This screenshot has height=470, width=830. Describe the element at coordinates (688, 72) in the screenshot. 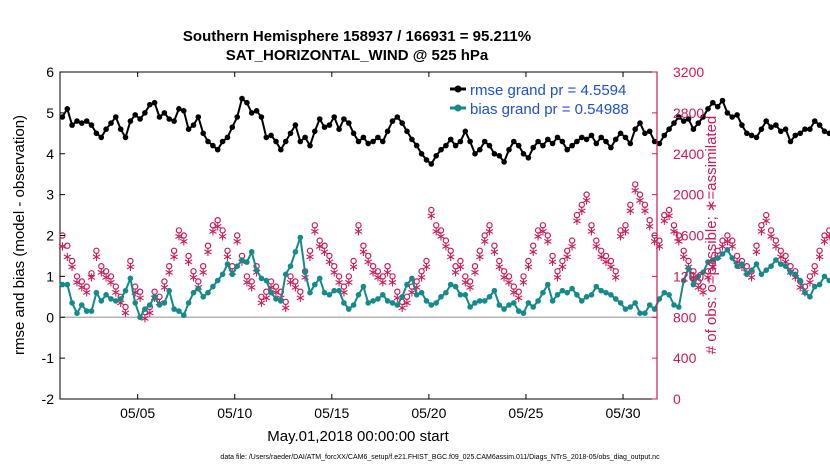

I see `y-right-tick-label: 3200` at that location.